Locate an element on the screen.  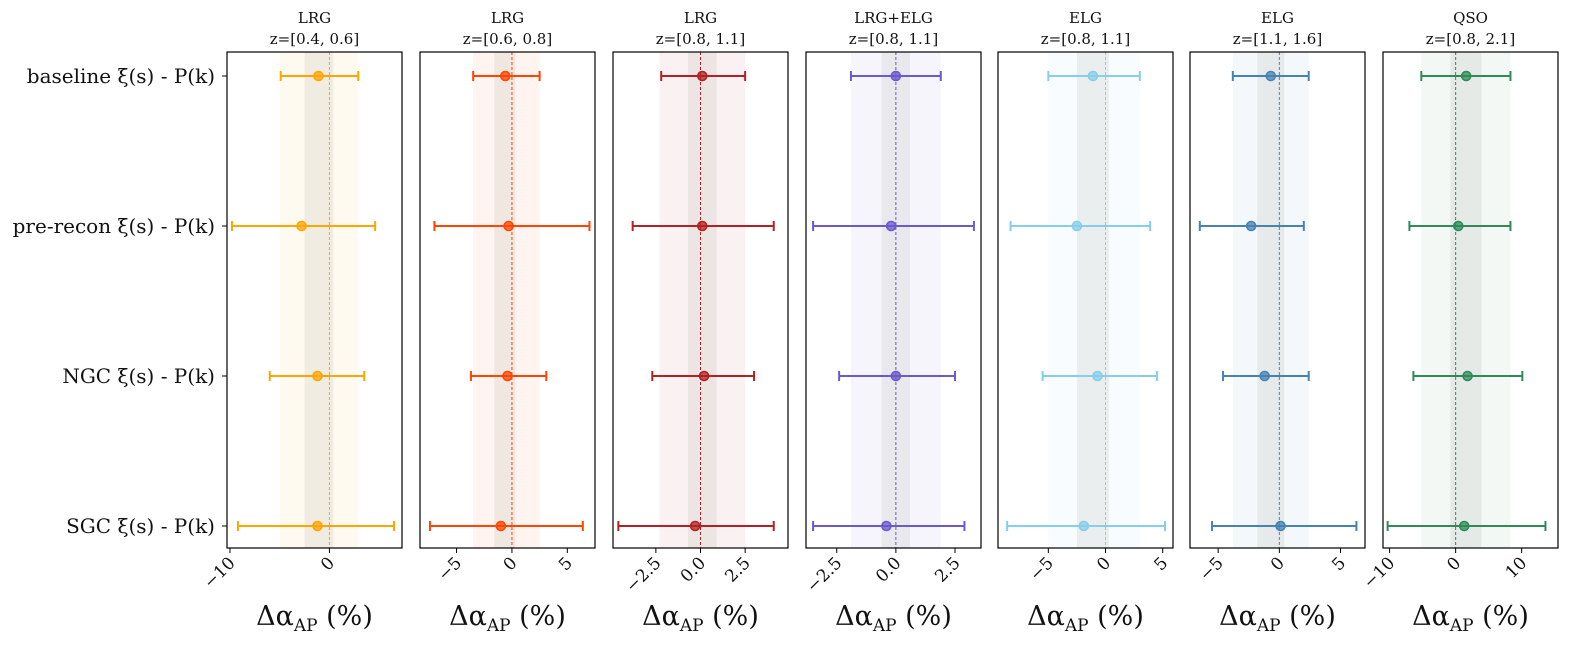
panel-6: QSO z=[0.8, 2.1] −10 0 10 ΔαAP (%) is located at coordinates (1459, 322).